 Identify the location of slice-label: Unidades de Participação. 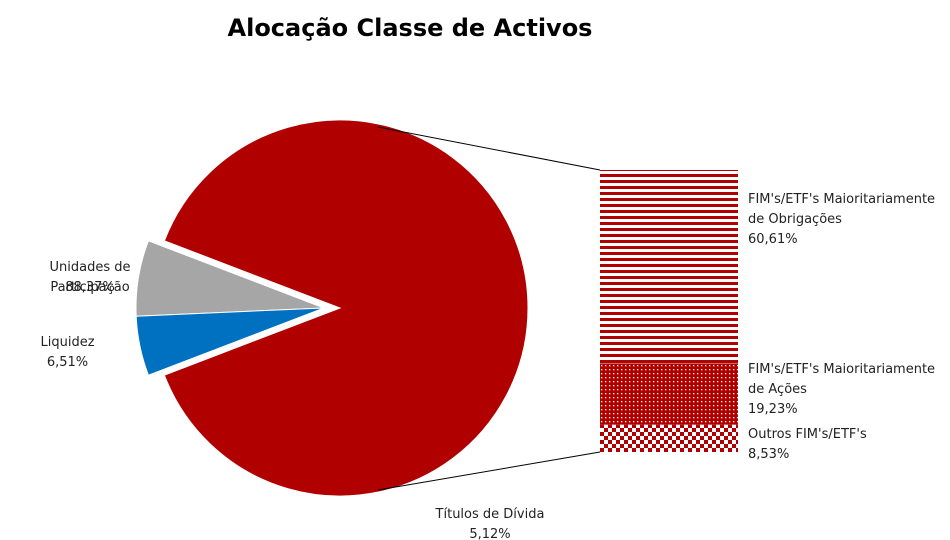
(90, 277).